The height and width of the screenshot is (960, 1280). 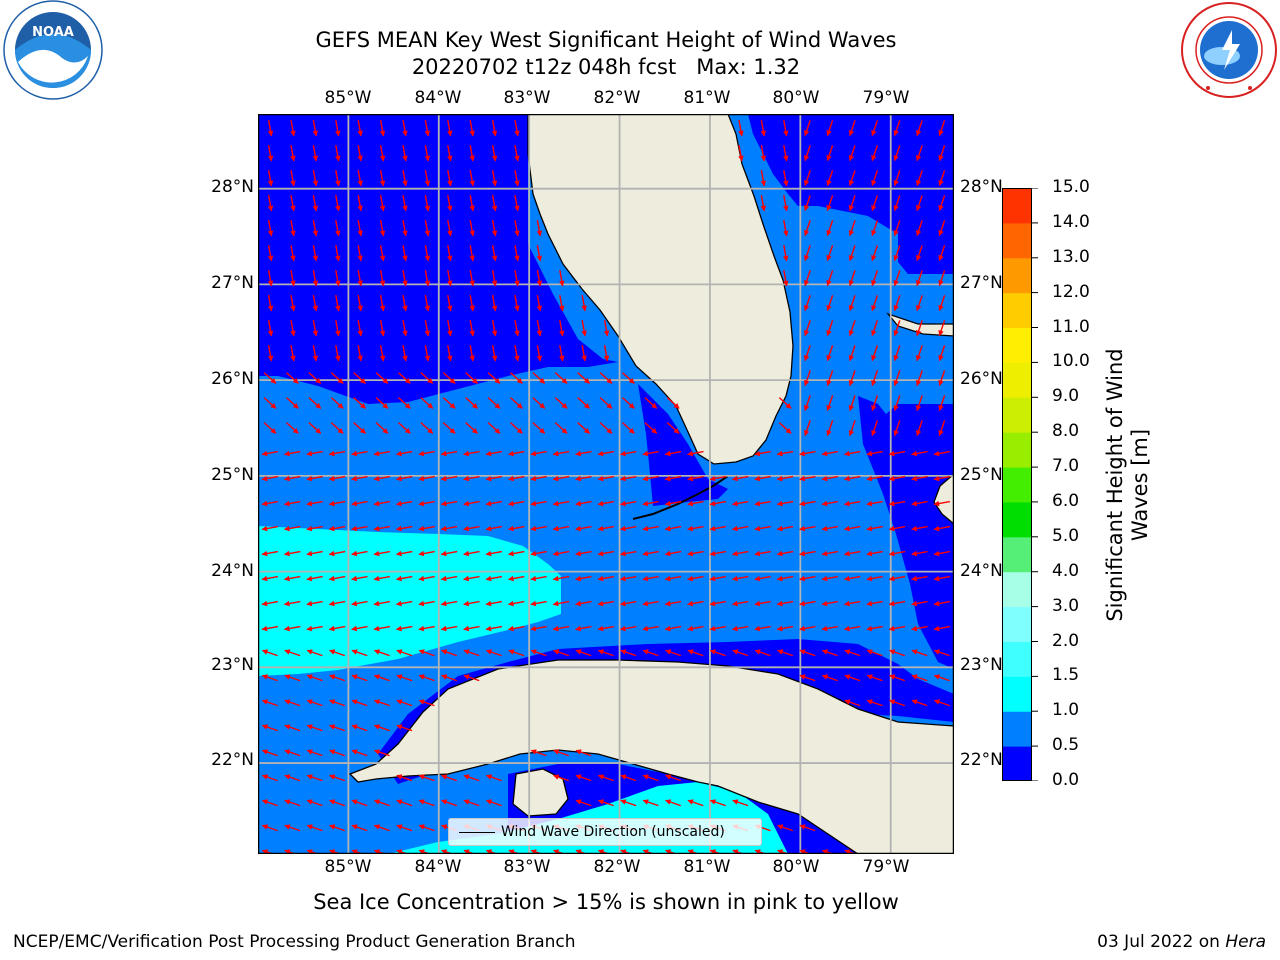 What do you see at coordinates (527, 98) in the screenshot?
I see `lon-tick-top-83: 83°W` at bounding box center [527, 98].